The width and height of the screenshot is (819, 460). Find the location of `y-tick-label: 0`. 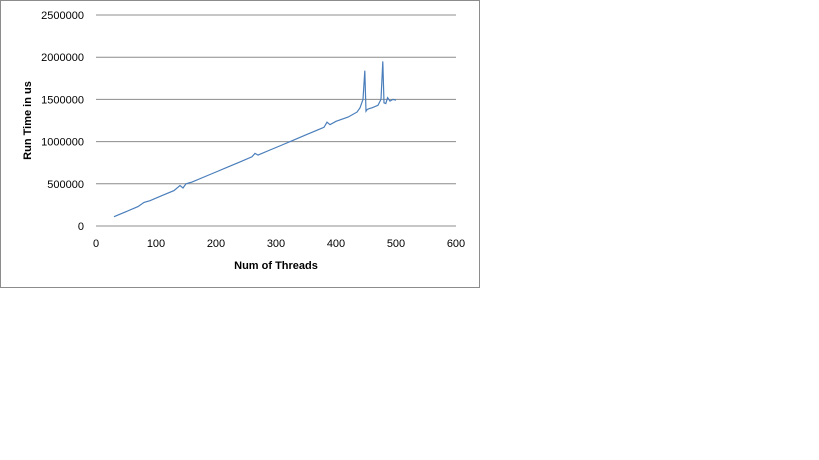

y-tick-label: 0 is located at coordinates (81, 227).